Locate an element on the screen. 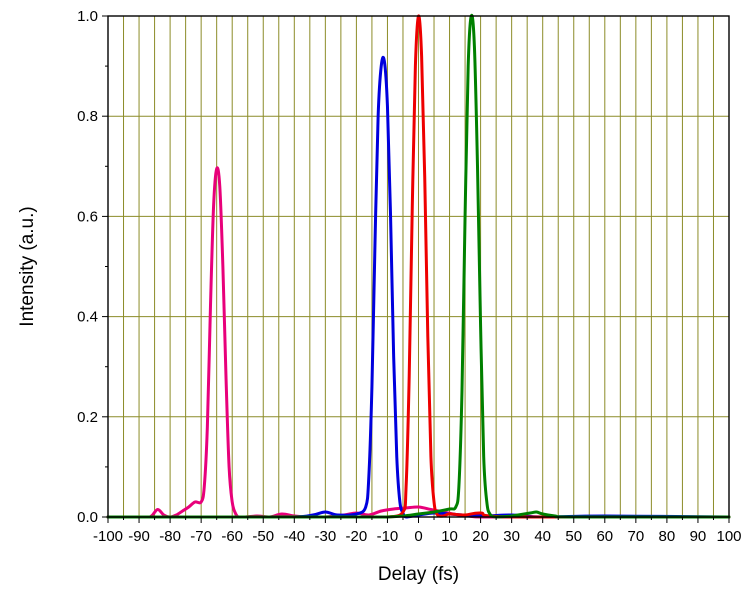 This screenshot has height=592, width=746. x-tick-label: -10 is located at coordinates (388, 536).